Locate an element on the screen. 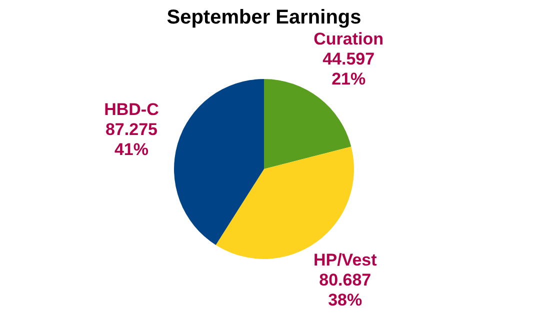 Image resolution: width=553 pixels, height=325 pixels. slice-label: HP/Vest is located at coordinates (345, 260).